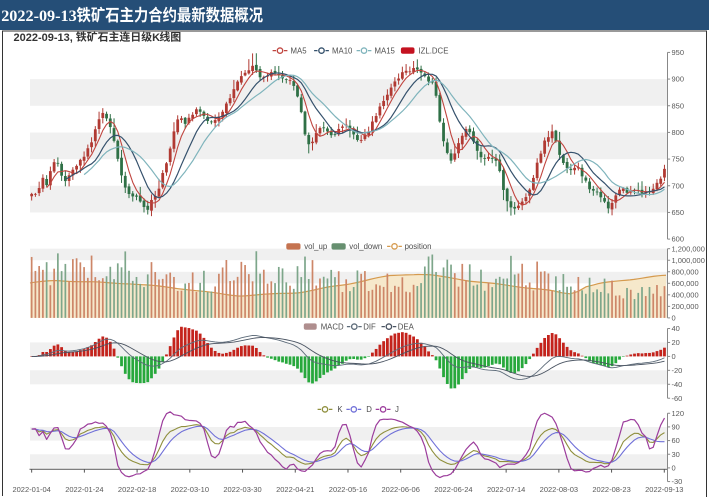 Image resolution: width=709 pixels, height=497 pixels. Describe the element at coordinates (401, 489) in the screenshot. I see `svg-text: 2022-06-06` at that location.